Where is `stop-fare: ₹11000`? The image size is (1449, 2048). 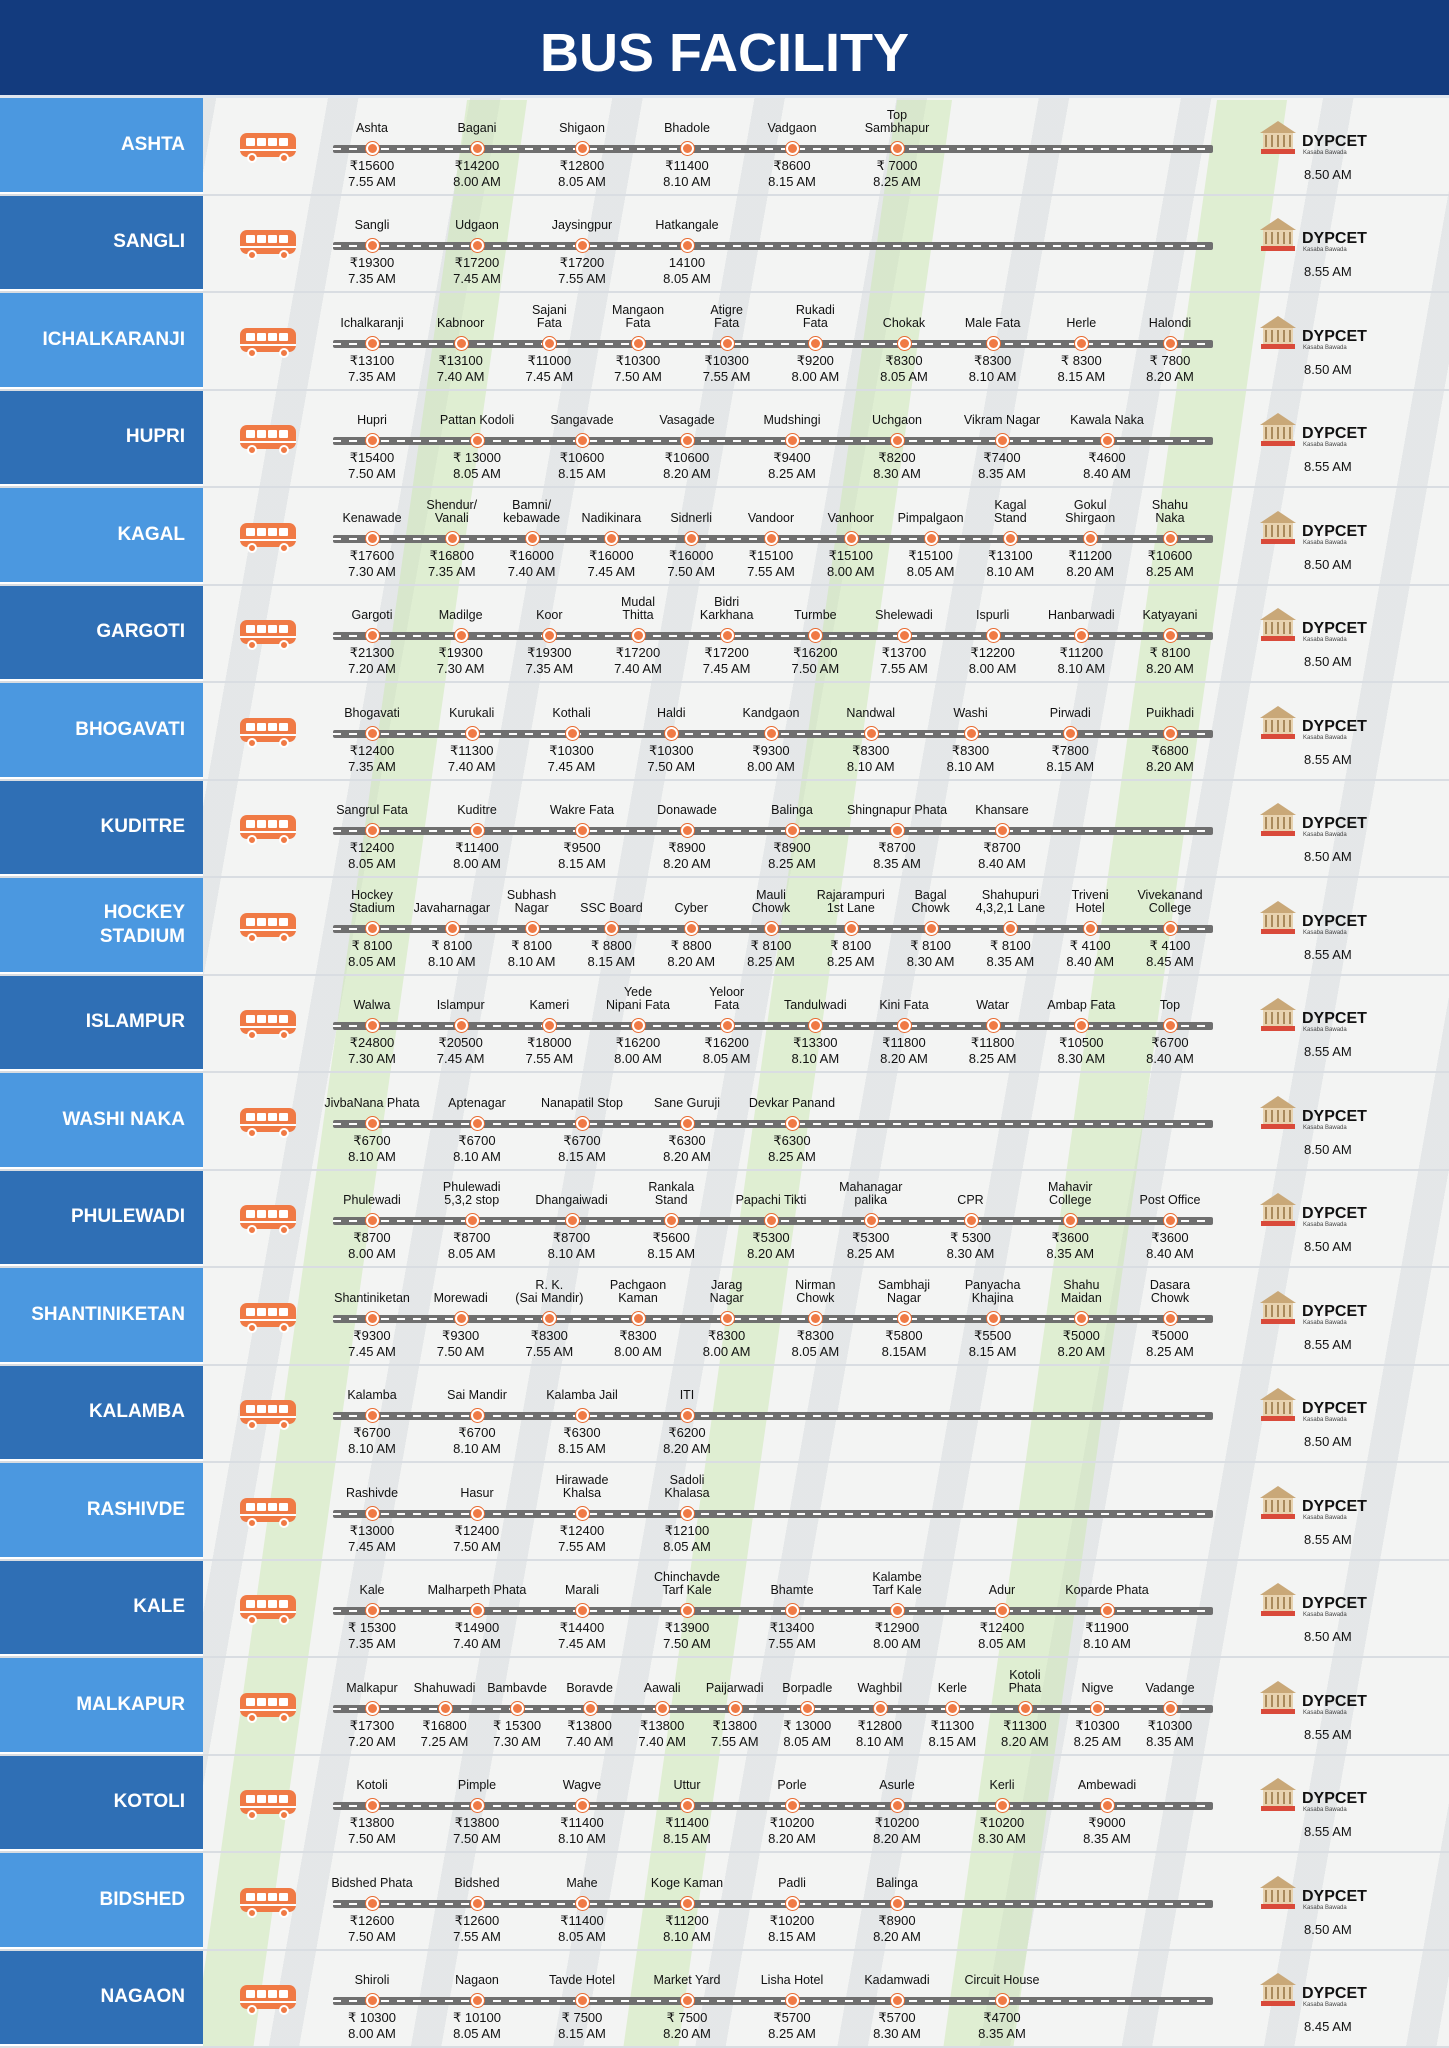
stop-fare: ₹11000 is located at coordinates (549, 360).